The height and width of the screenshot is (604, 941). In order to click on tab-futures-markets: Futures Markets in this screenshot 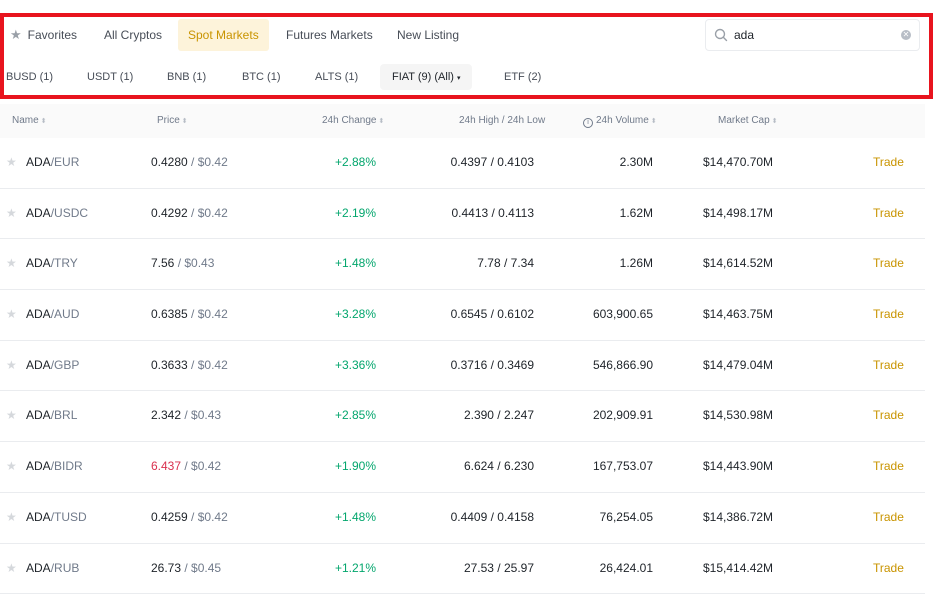, I will do `click(329, 35)`.